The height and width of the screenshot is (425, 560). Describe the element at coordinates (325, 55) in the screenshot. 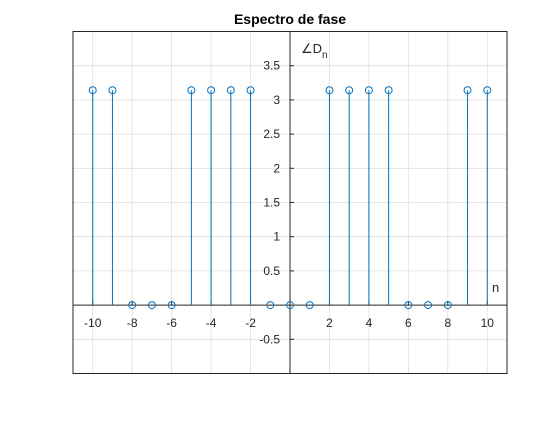

I see `y-axis-label-subscript: n` at that location.